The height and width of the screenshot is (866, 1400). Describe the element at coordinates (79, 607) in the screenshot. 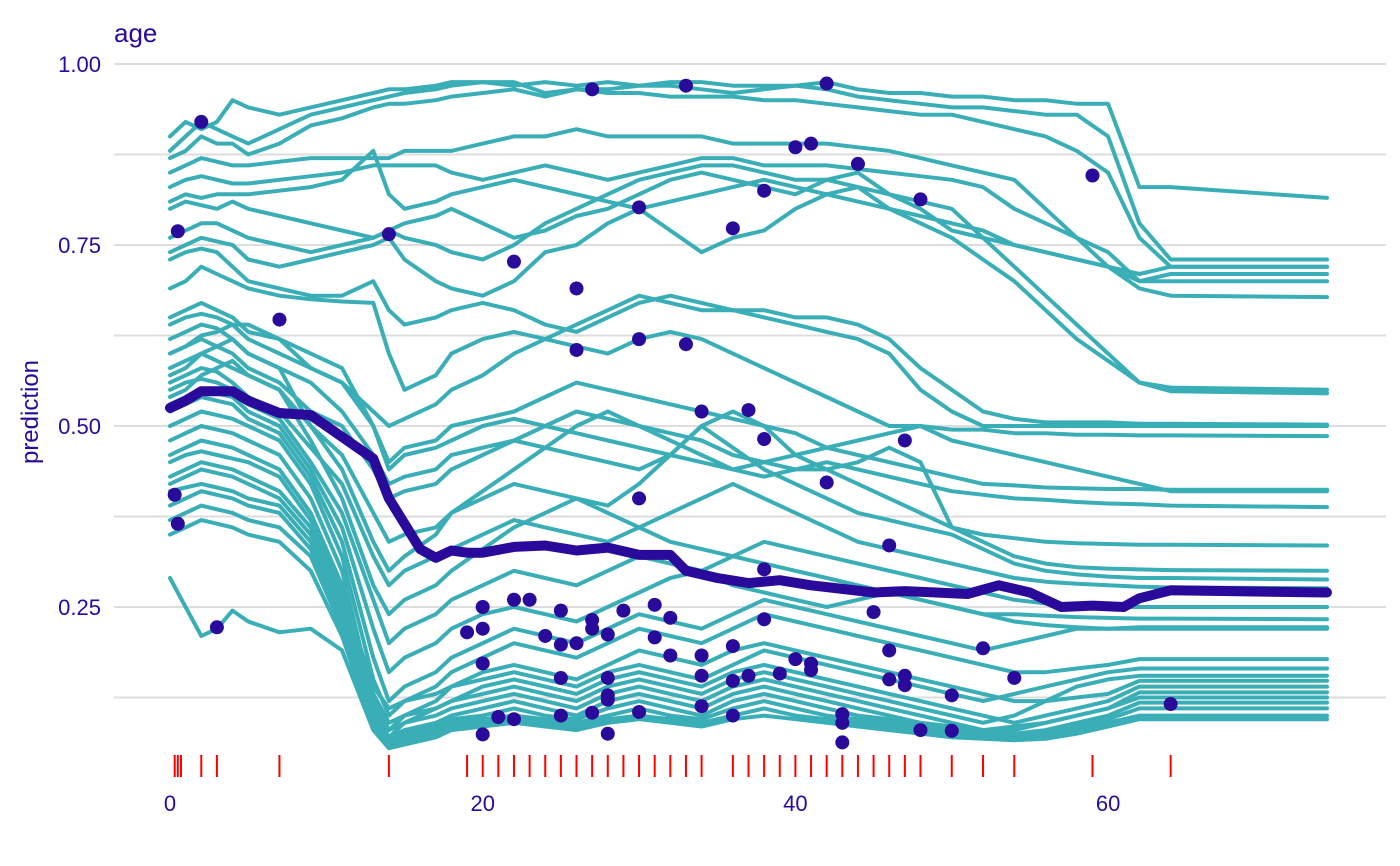

I see `y-tick-label: 0.25` at that location.